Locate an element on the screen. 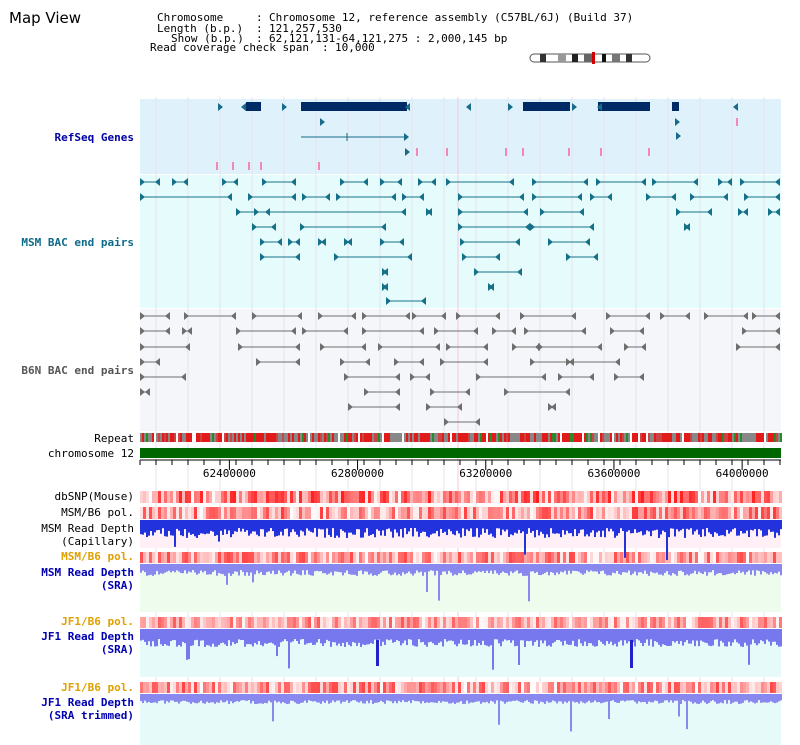 This screenshot has height=745, width=800. gene-strand-arrow is located at coordinates (284, 107).